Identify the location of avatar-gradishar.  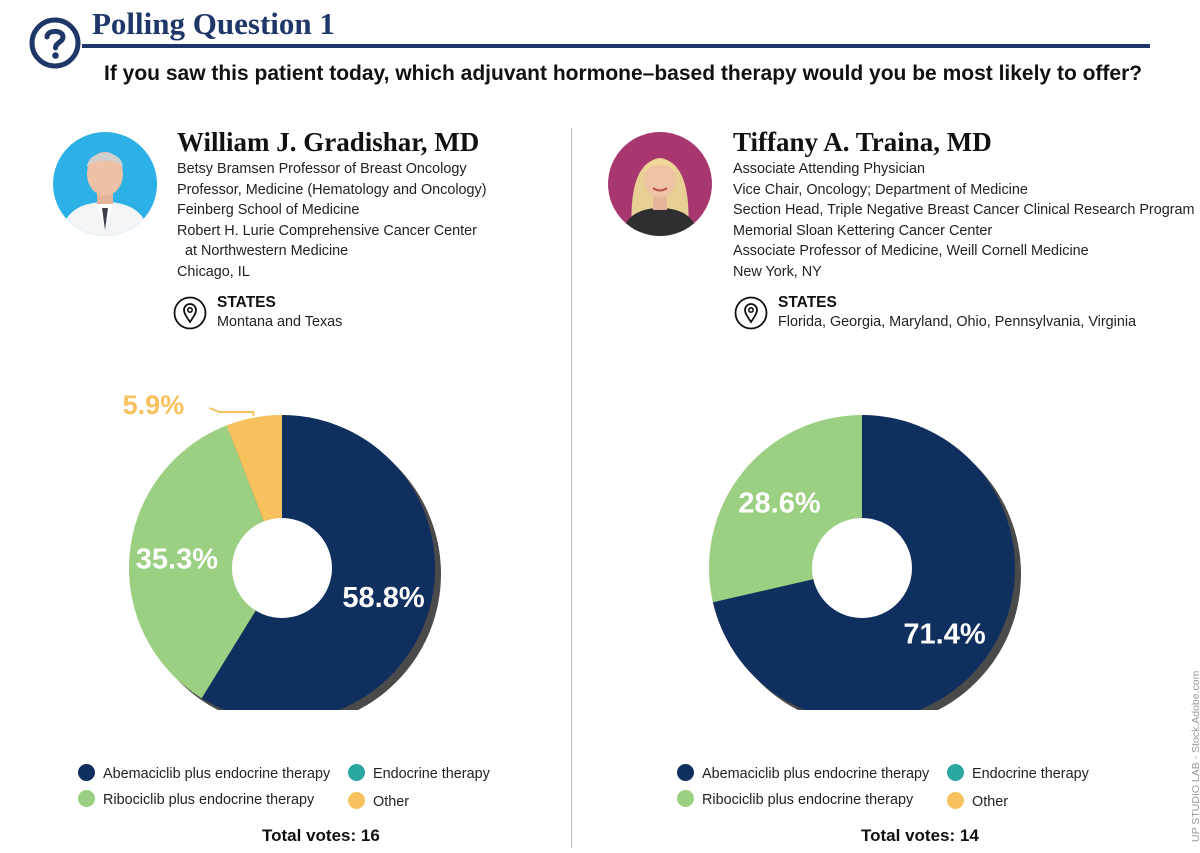
(105, 184).